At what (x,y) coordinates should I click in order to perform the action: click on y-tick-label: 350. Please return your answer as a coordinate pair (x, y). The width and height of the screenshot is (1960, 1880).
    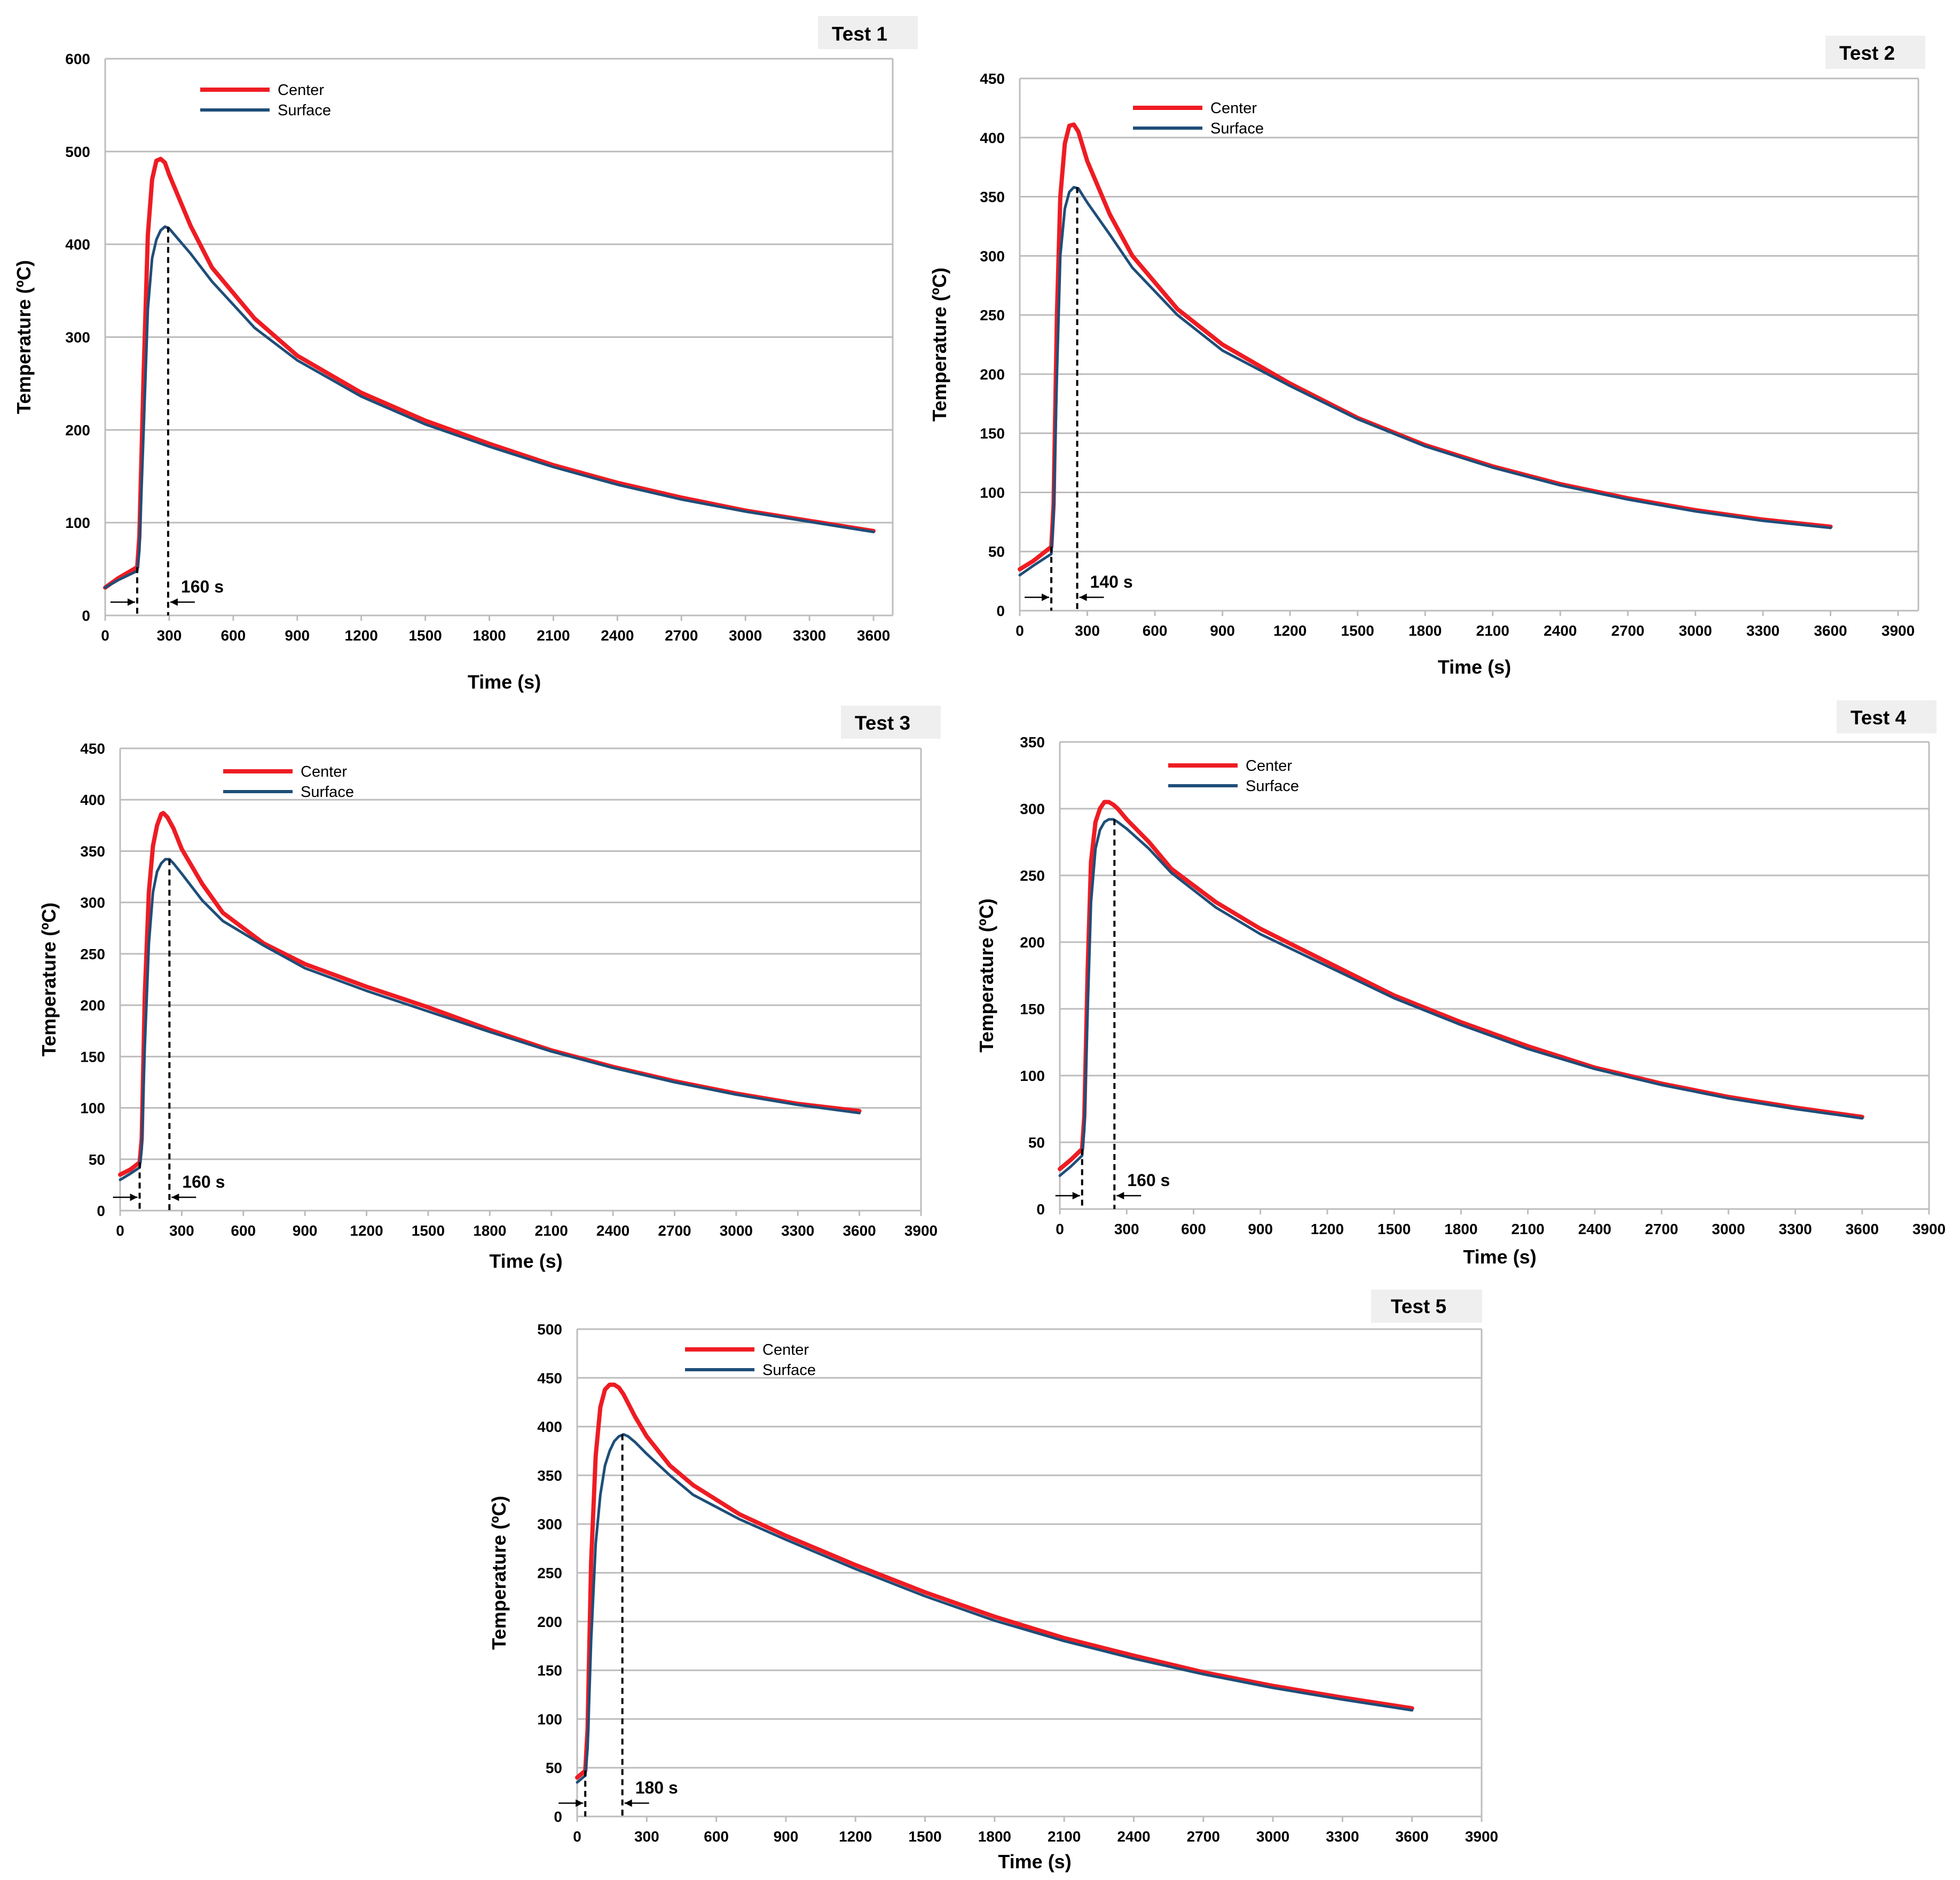
    Looking at the image, I should click on (92, 851).